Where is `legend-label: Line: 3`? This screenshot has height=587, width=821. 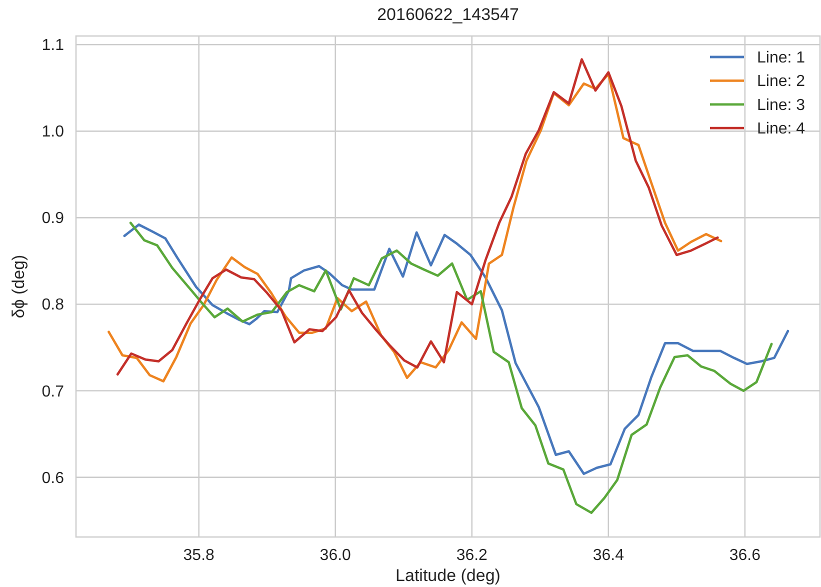 legend-label: Line: 3 is located at coordinates (781, 105).